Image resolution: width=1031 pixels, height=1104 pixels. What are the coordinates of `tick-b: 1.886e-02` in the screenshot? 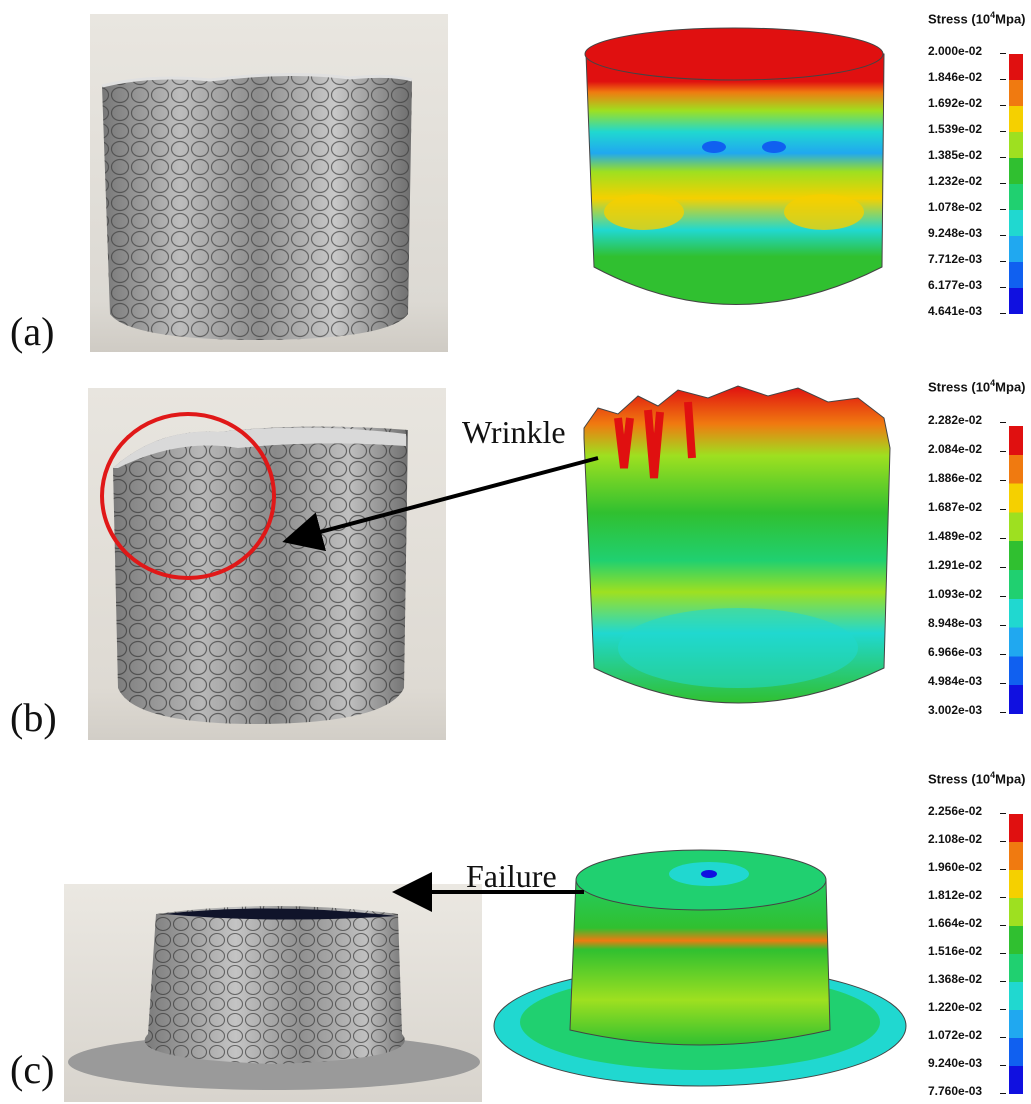 It's located at (967, 478).